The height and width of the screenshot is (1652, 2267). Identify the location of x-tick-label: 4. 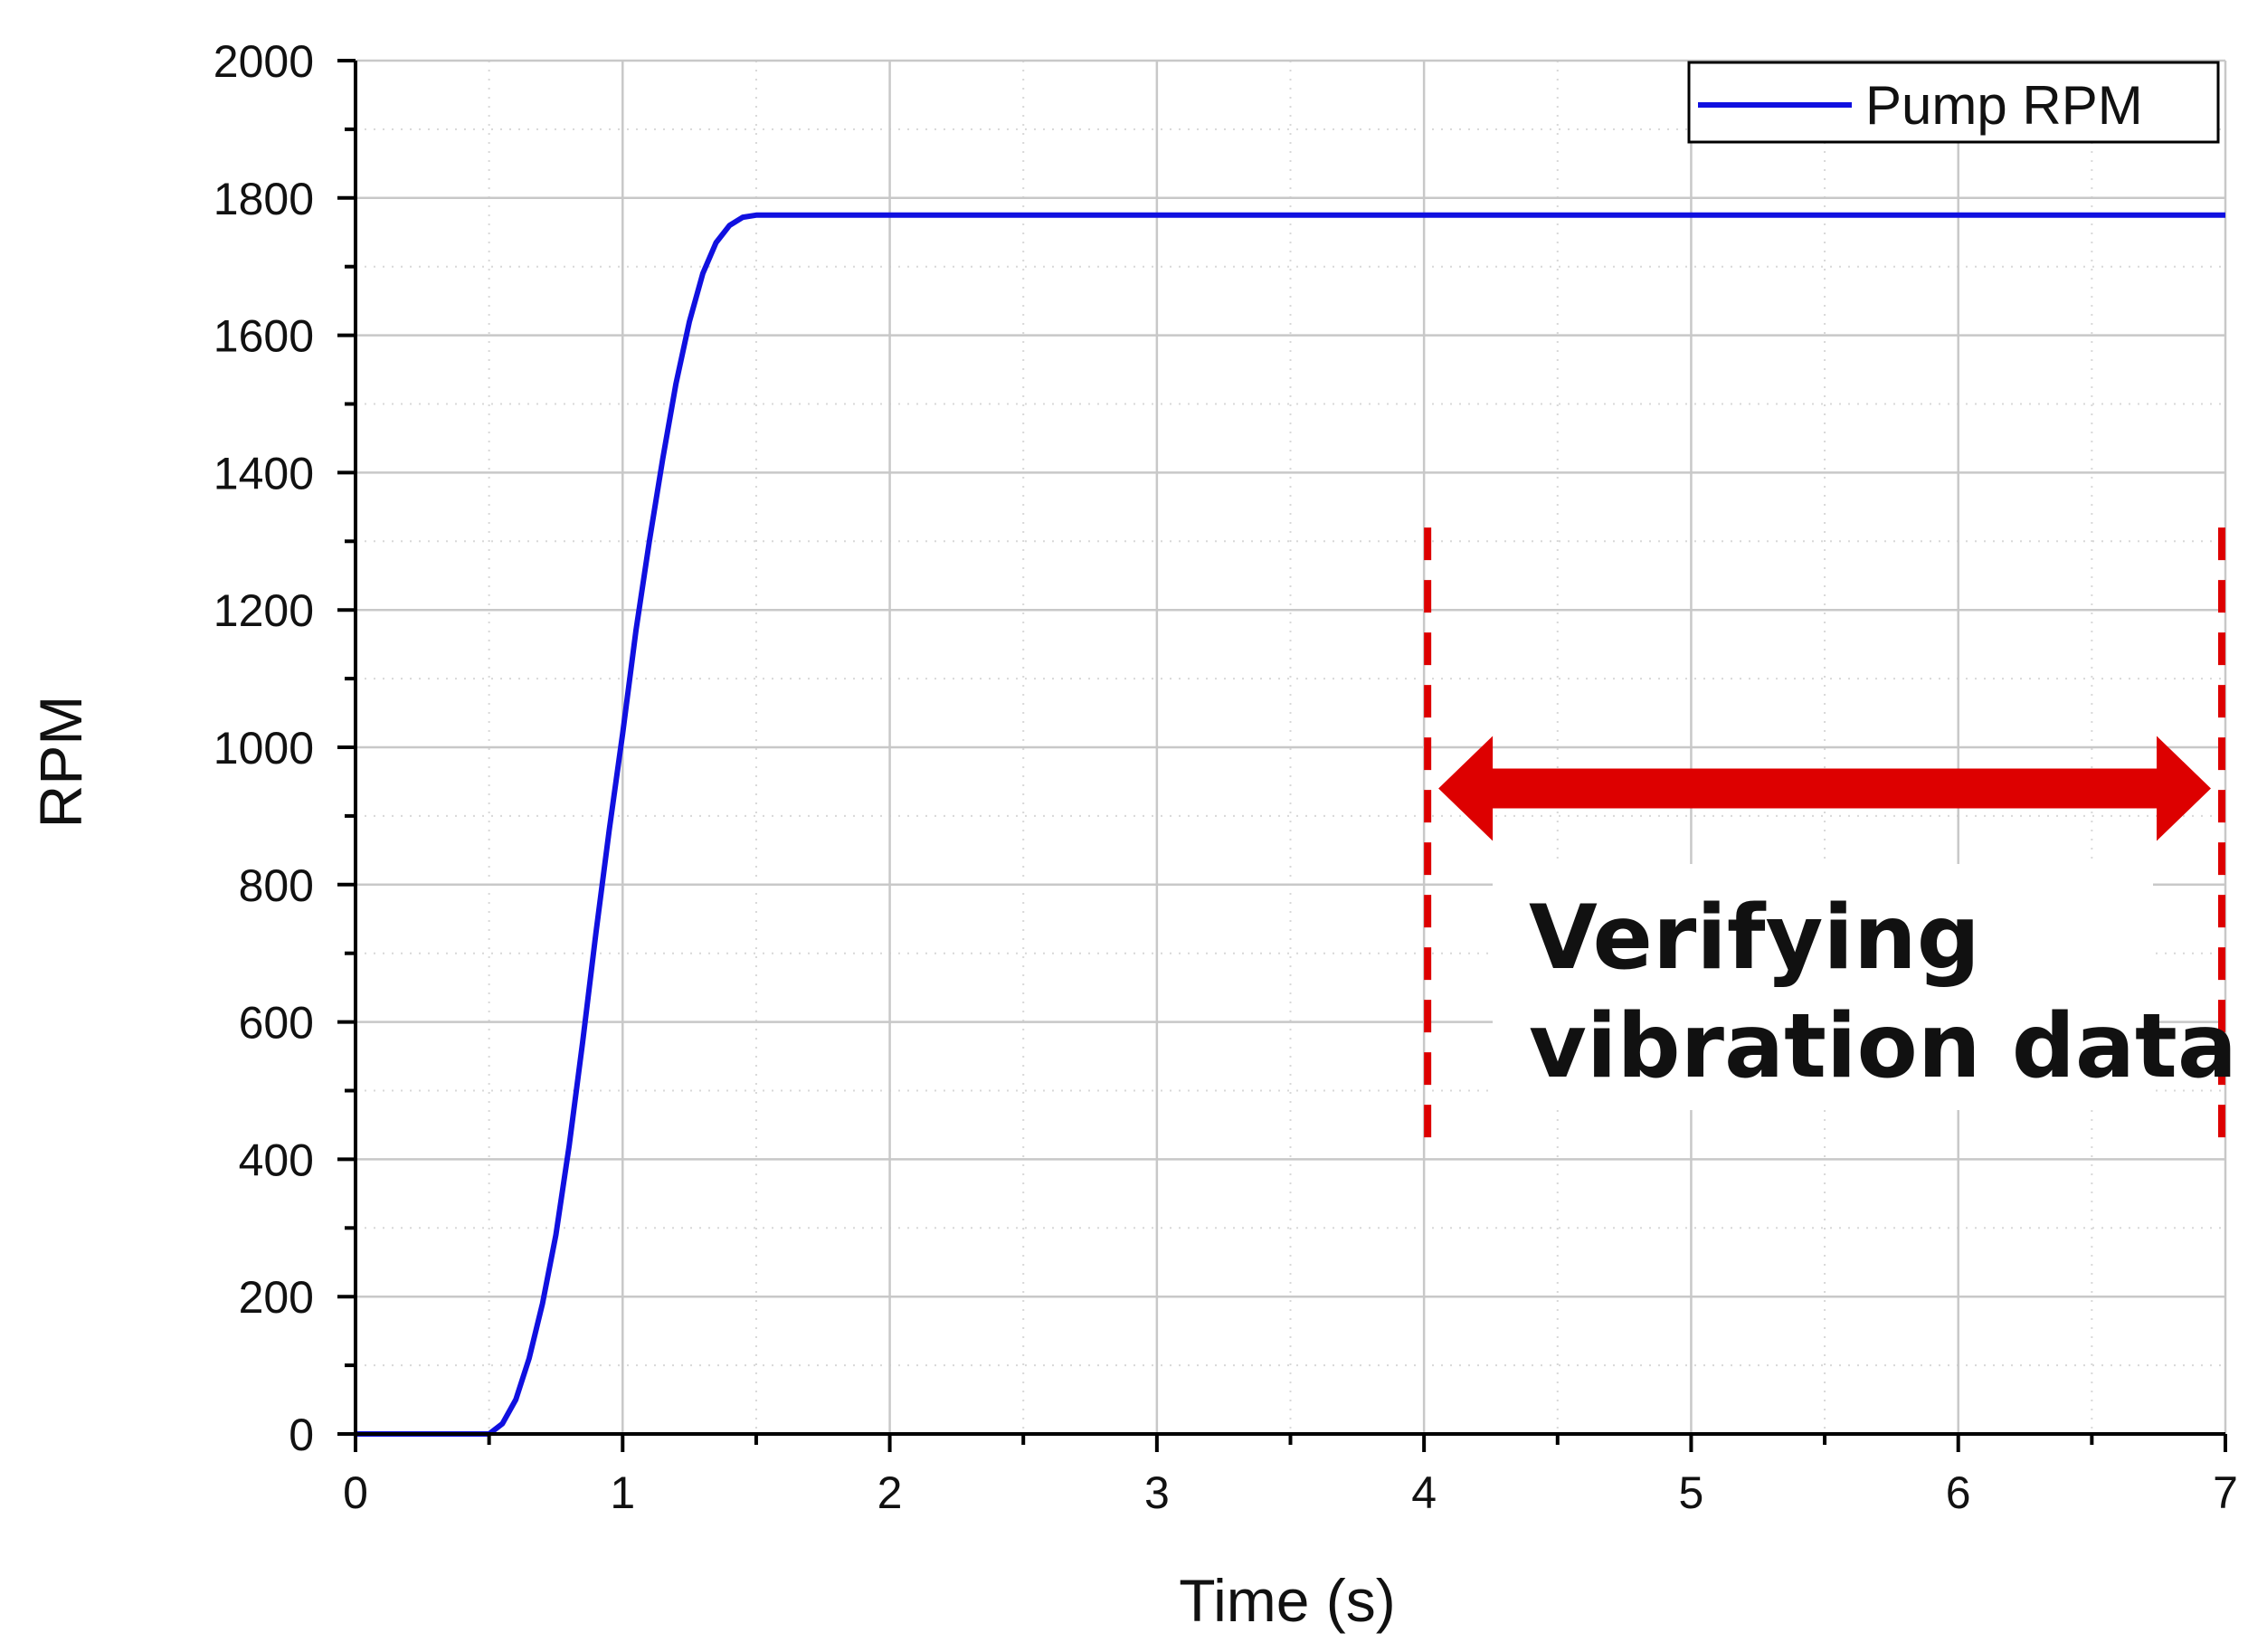
(1424, 1492).